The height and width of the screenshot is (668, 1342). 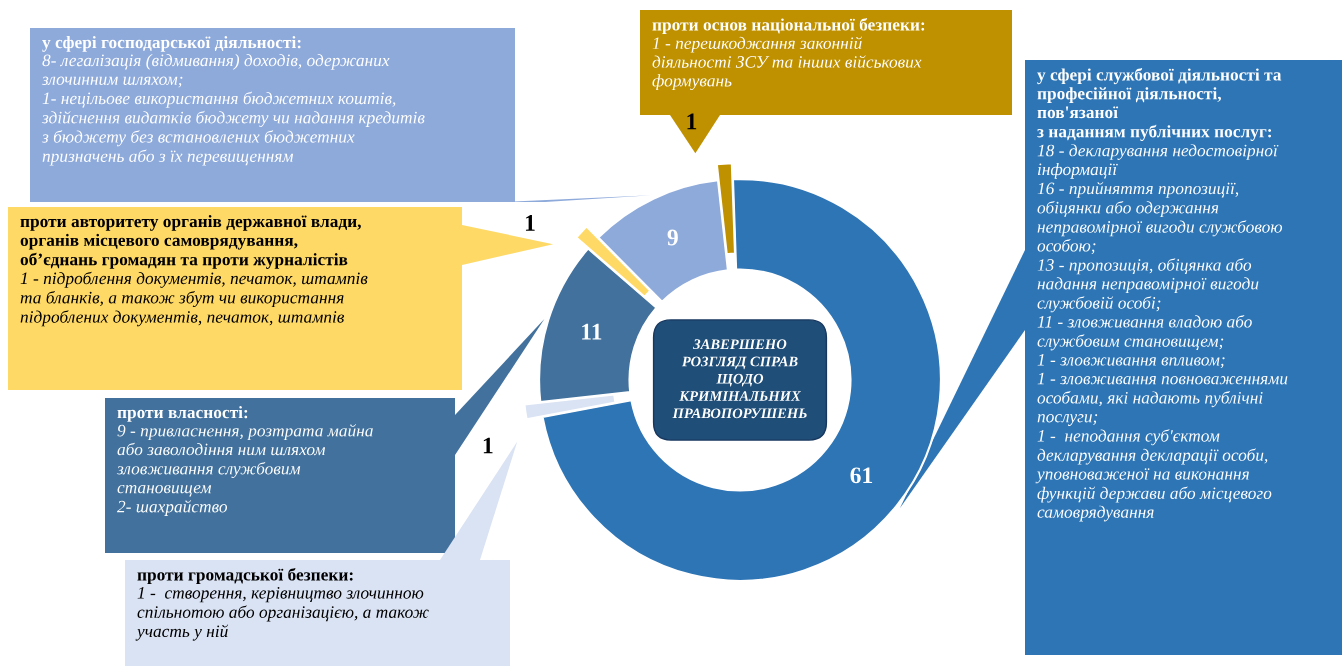 What do you see at coordinates (282, 614) in the screenshot?
I see `text: 1 - створення, керівництво злочинною спільнотою або організацією, а також участь у ній` at bounding box center [282, 614].